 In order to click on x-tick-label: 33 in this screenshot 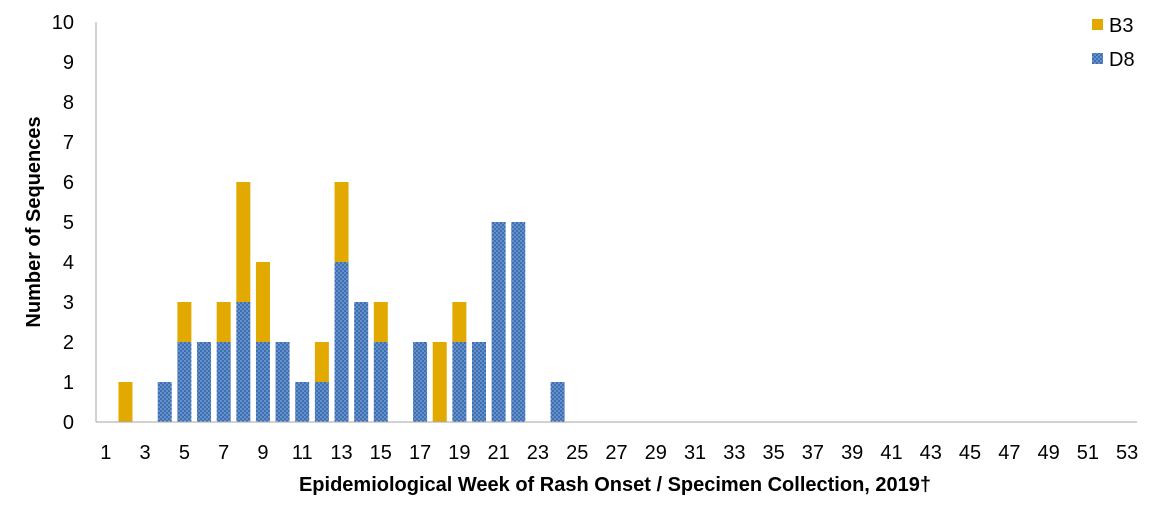, I will do `click(734, 453)`.